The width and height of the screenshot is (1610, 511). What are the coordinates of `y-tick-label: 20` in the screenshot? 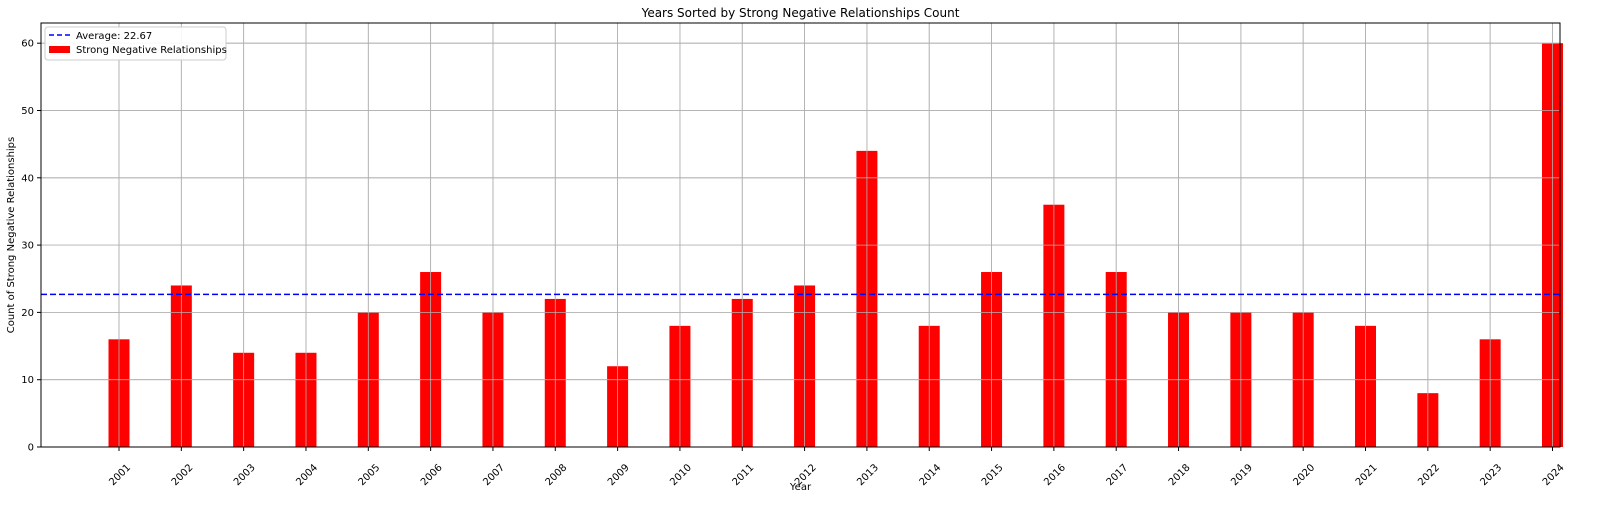 It's located at (27, 313).